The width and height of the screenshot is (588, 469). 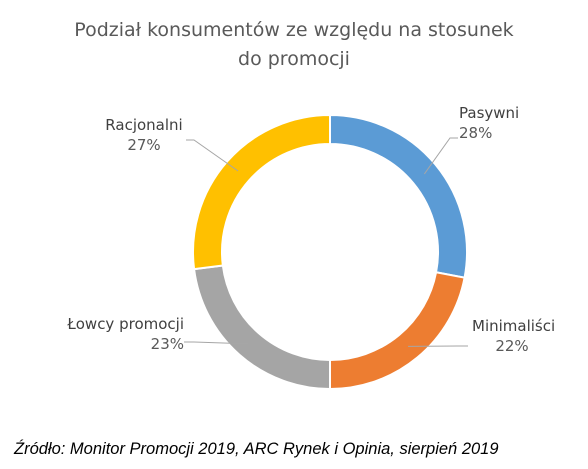 I want to click on value-label: 27%, so click(x=144, y=145).